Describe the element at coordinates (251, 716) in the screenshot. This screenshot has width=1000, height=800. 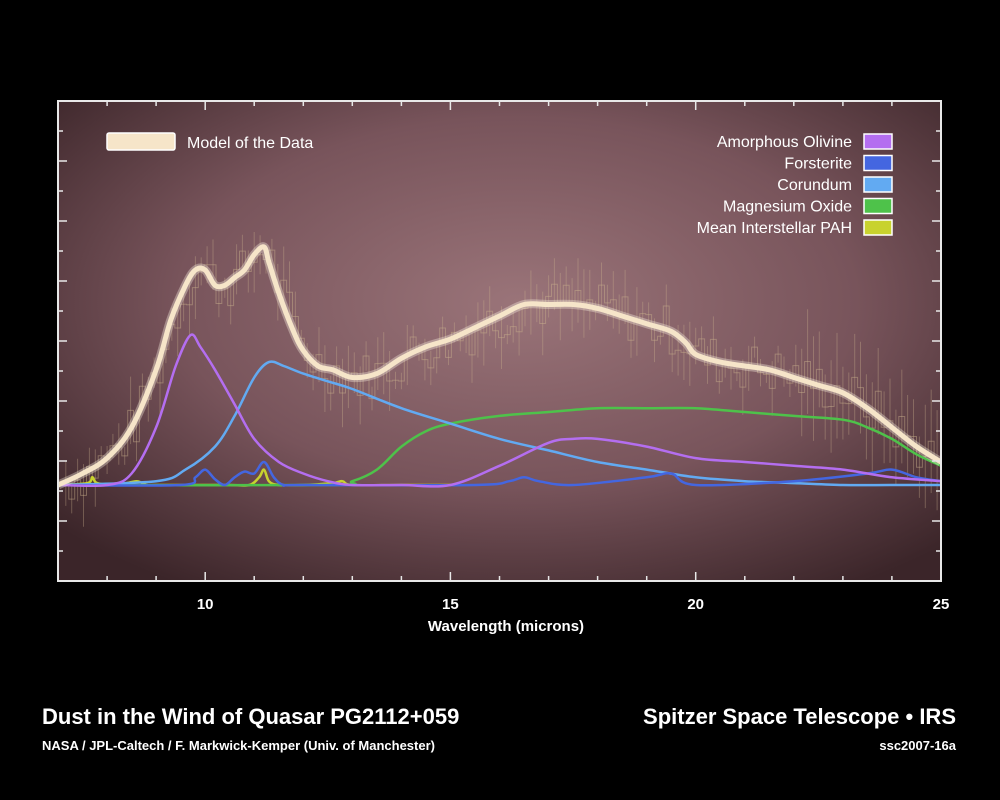
I see `figure-title: Dust in the Wind of Quasar PG2112+059` at that location.